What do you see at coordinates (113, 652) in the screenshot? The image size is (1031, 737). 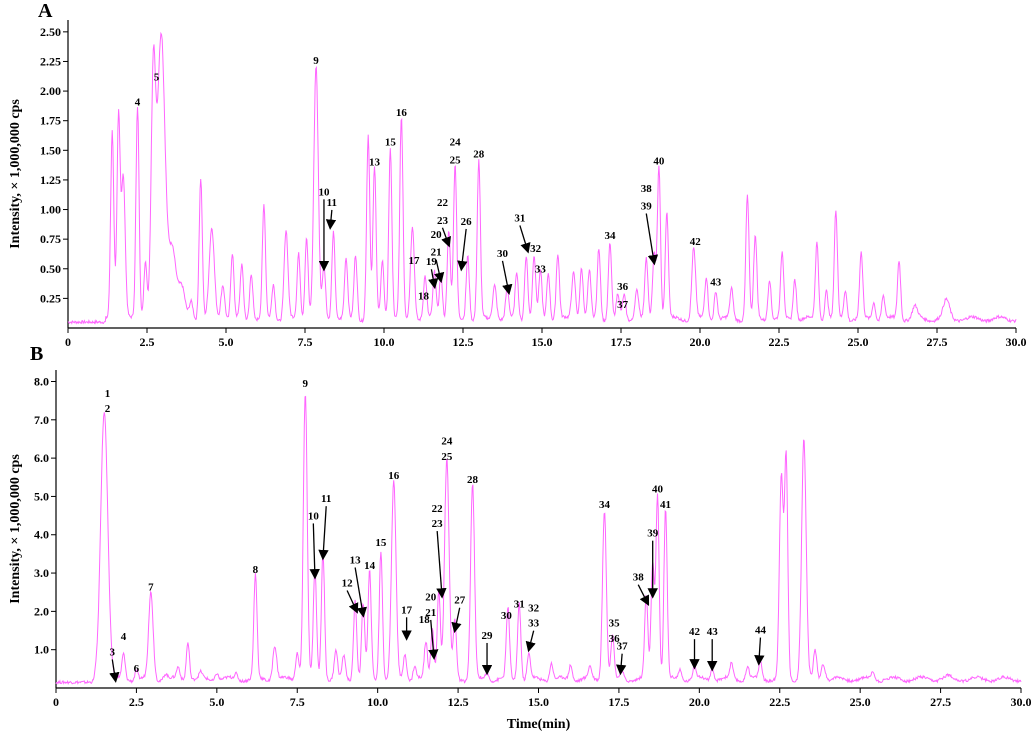 I see `panel-b-peak-label: 3` at bounding box center [113, 652].